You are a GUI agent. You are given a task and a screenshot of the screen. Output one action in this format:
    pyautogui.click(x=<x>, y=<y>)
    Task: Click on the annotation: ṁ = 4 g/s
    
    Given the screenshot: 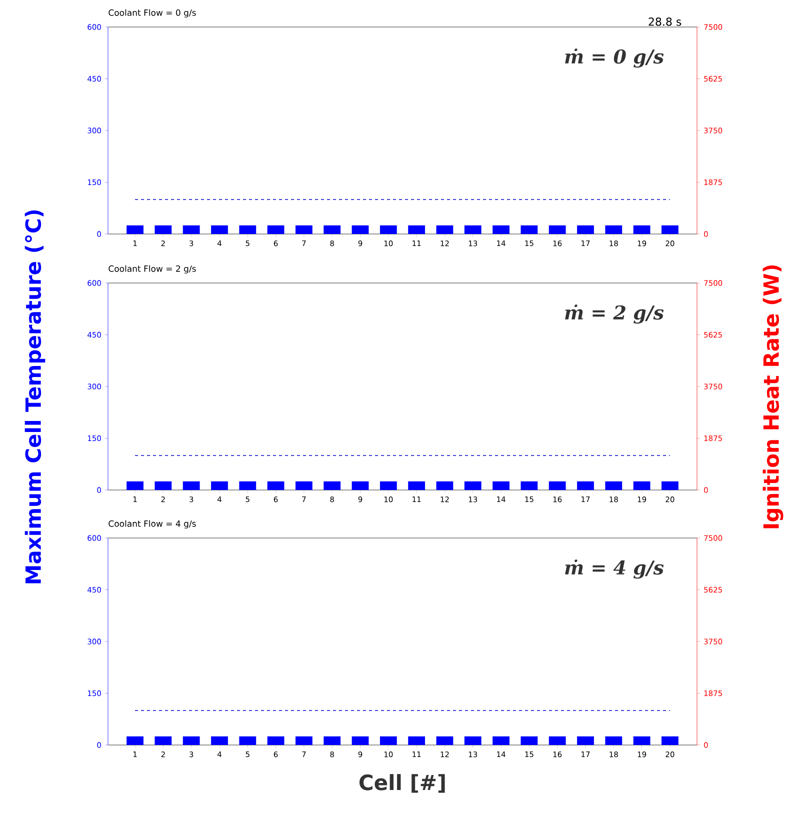 What is the action you would take?
    pyautogui.click(x=614, y=569)
    